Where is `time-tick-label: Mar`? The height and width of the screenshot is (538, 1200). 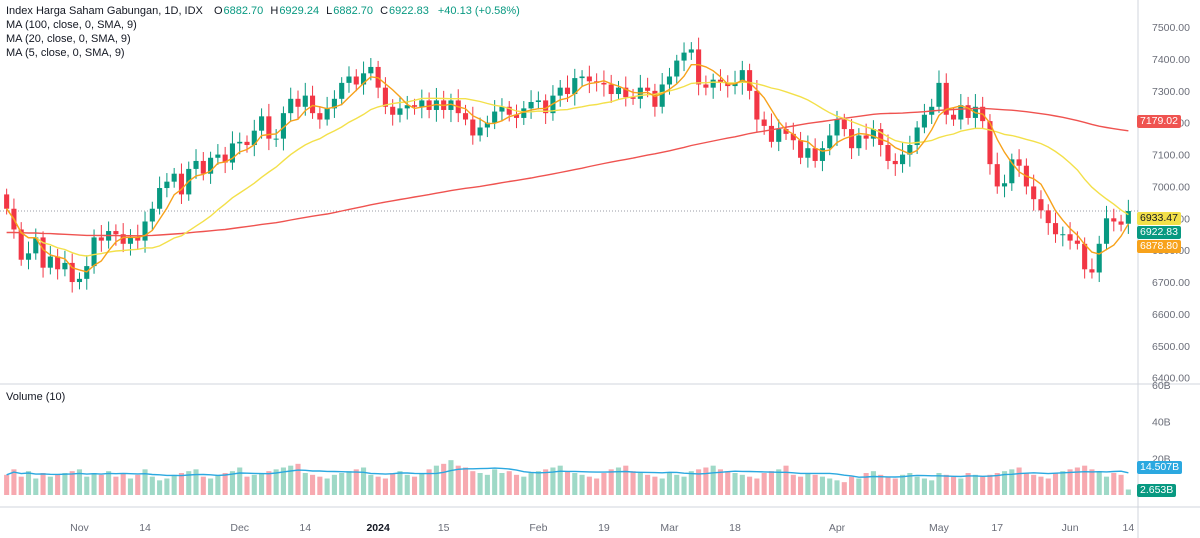 time-tick-label: Mar is located at coordinates (669, 528).